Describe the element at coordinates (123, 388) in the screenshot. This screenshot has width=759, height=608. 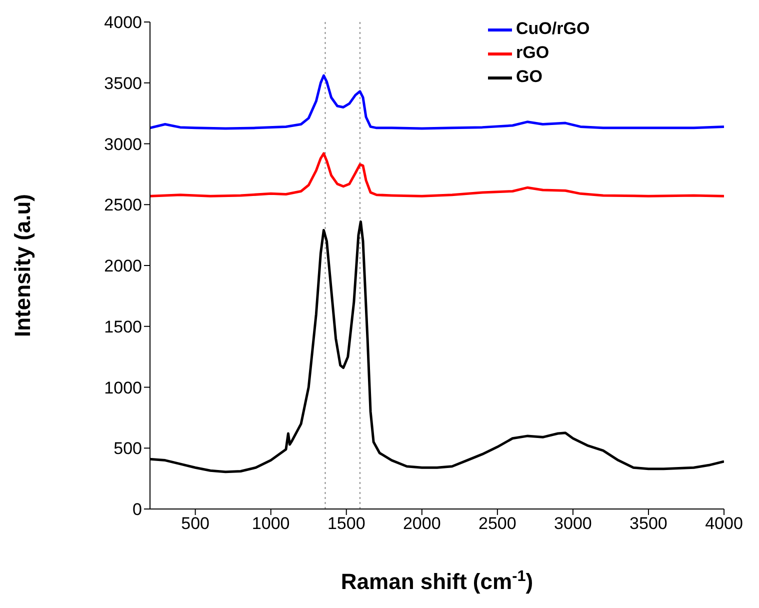
I see `y-tick-label: 1000` at that location.